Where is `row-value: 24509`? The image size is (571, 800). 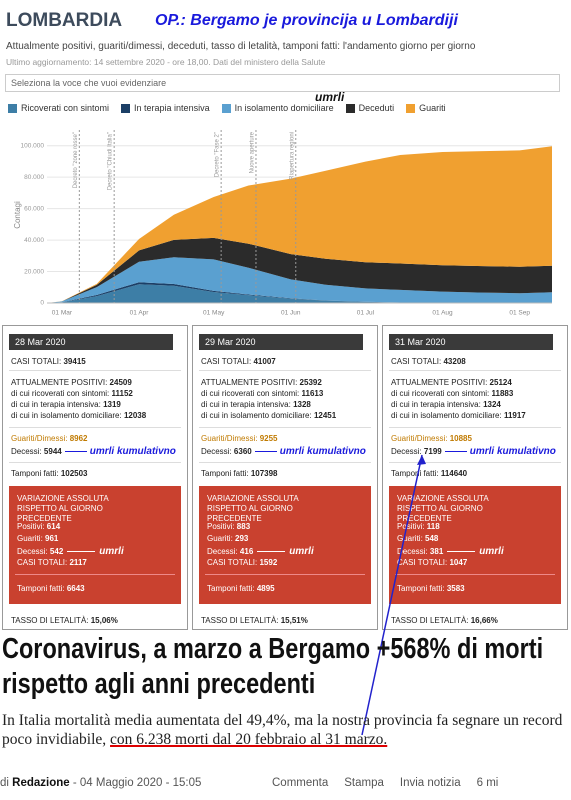
row-value: 24509 is located at coordinates (120, 382).